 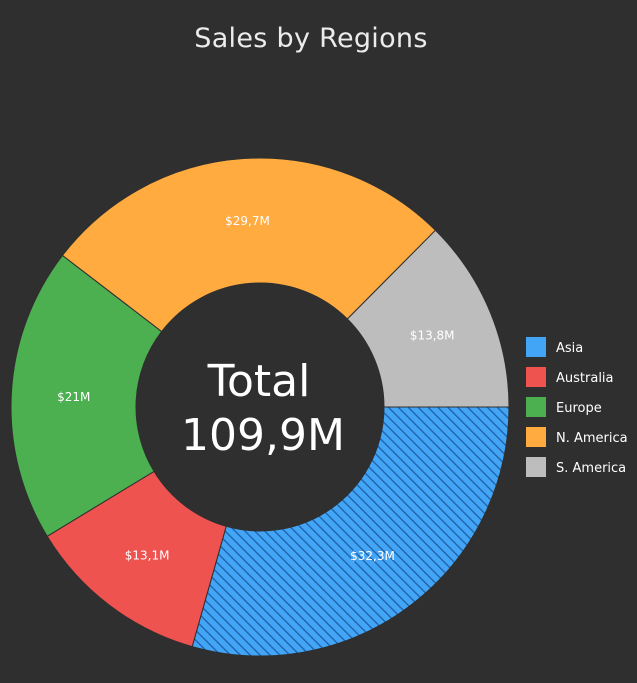 I want to click on legend-item-asia: Asia, so click(x=554, y=347).